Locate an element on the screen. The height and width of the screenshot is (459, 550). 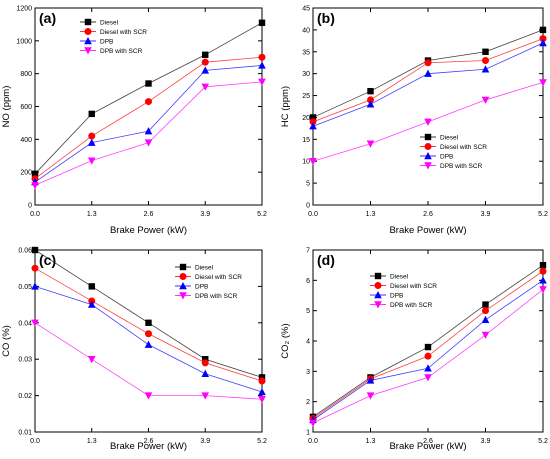
x-tick-label: 3.9 is located at coordinates (205, 441).